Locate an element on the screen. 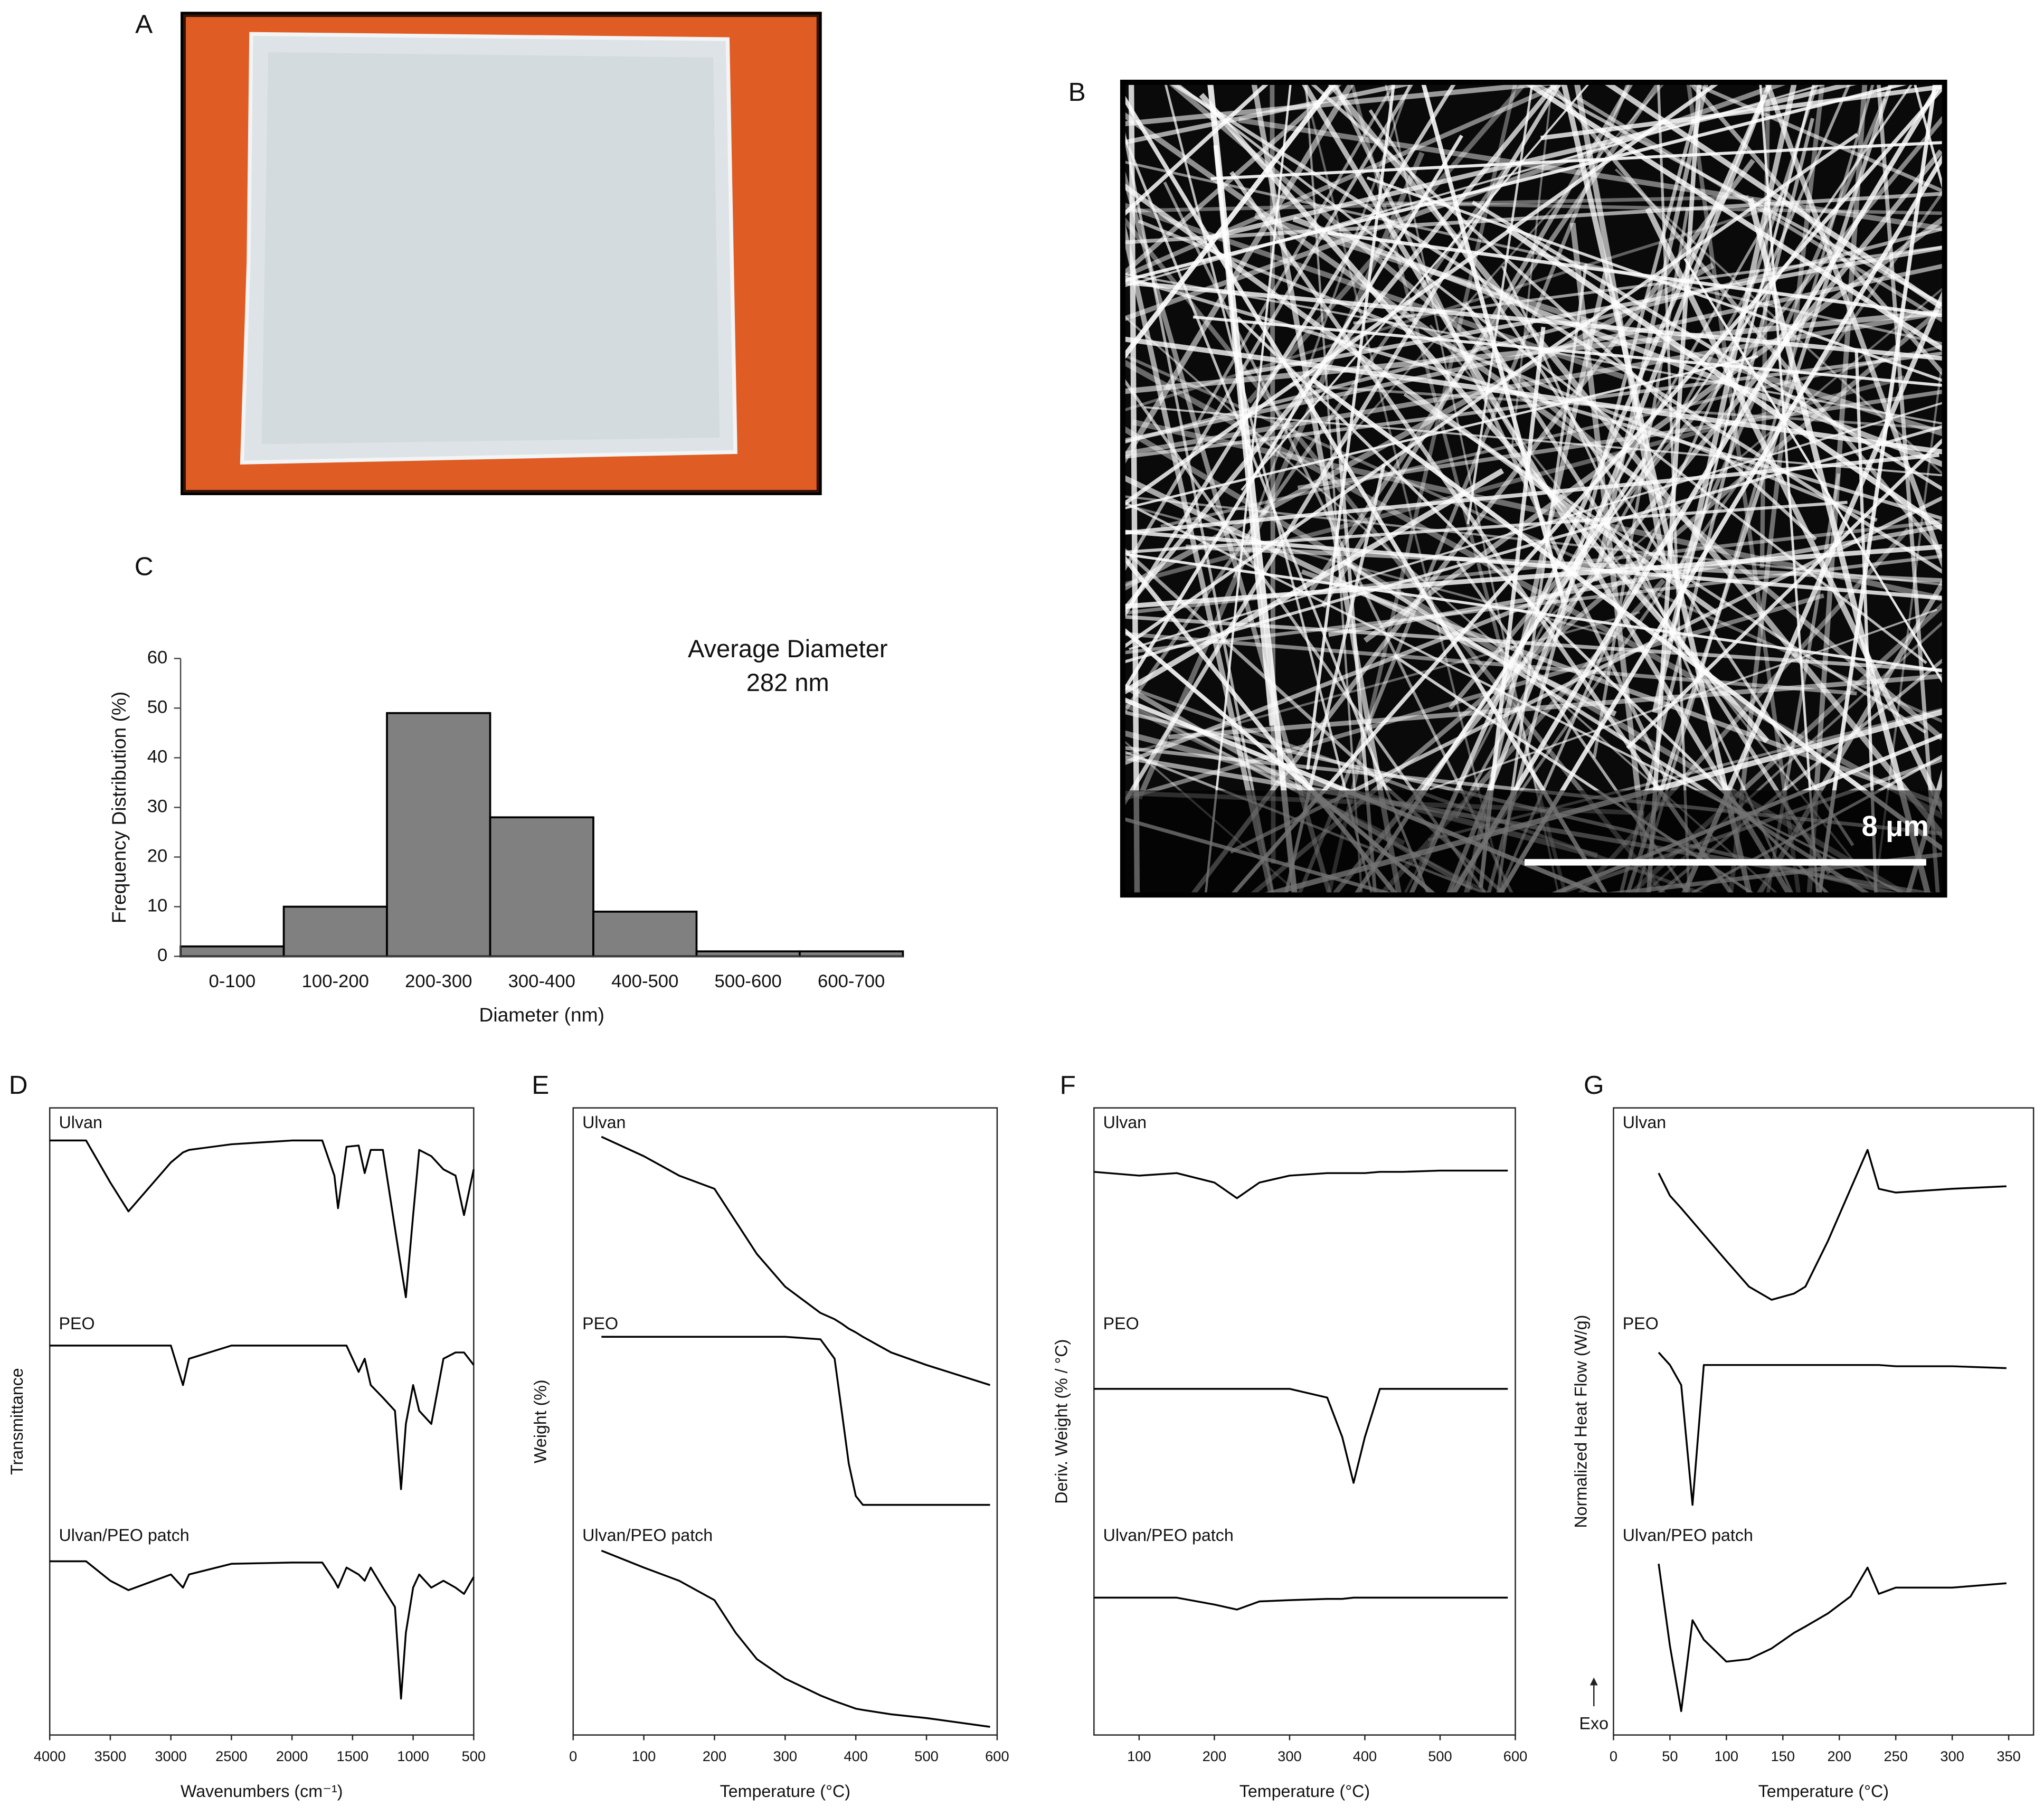 The width and height of the screenshot is (2044, 1816). x-tick-label: 500-600 is located at coordinates (748, 981).